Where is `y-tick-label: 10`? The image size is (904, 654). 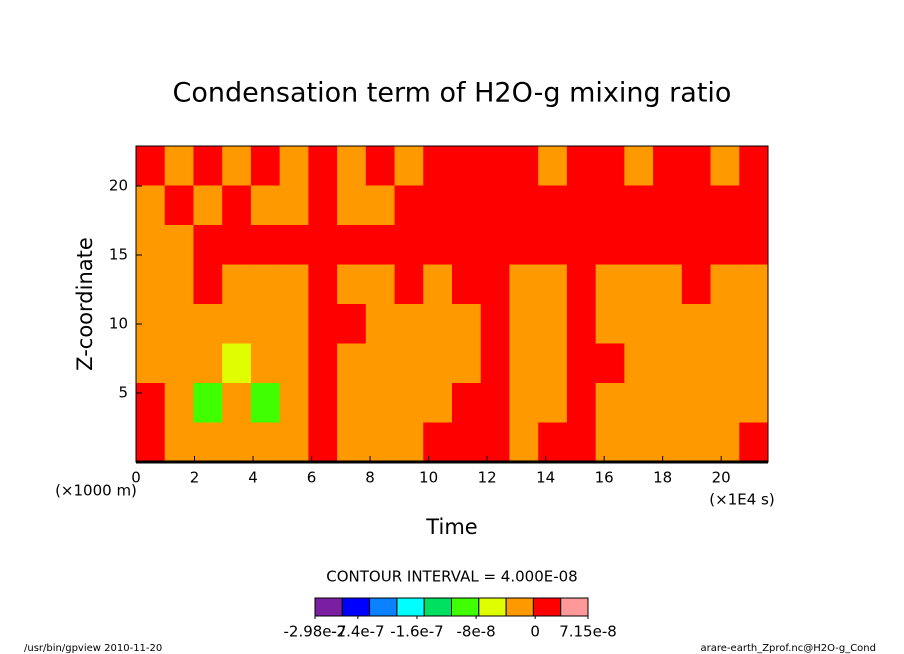 y-tick-label: 10 is located at coordinates (118, 324).